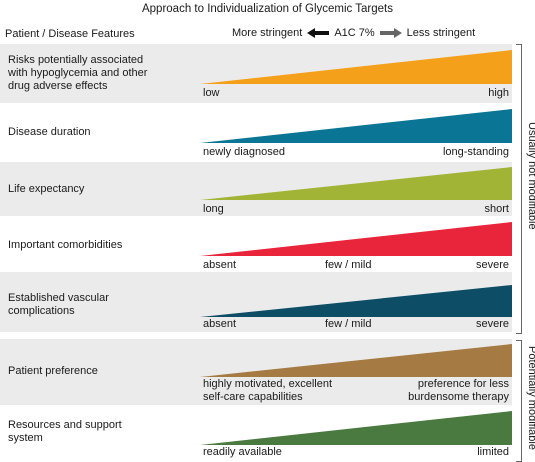 The height and width of the screenshot is (462, 535). What do you see at coordinates (267, 33) in the screenshot?
I see `more-stringent-label: More stringent` at bounding box center [267, 33].